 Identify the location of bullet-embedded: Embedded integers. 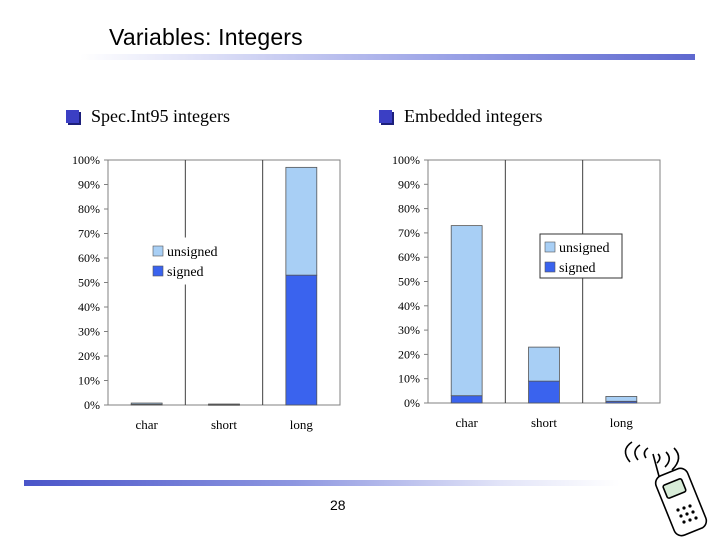
(460, 116).